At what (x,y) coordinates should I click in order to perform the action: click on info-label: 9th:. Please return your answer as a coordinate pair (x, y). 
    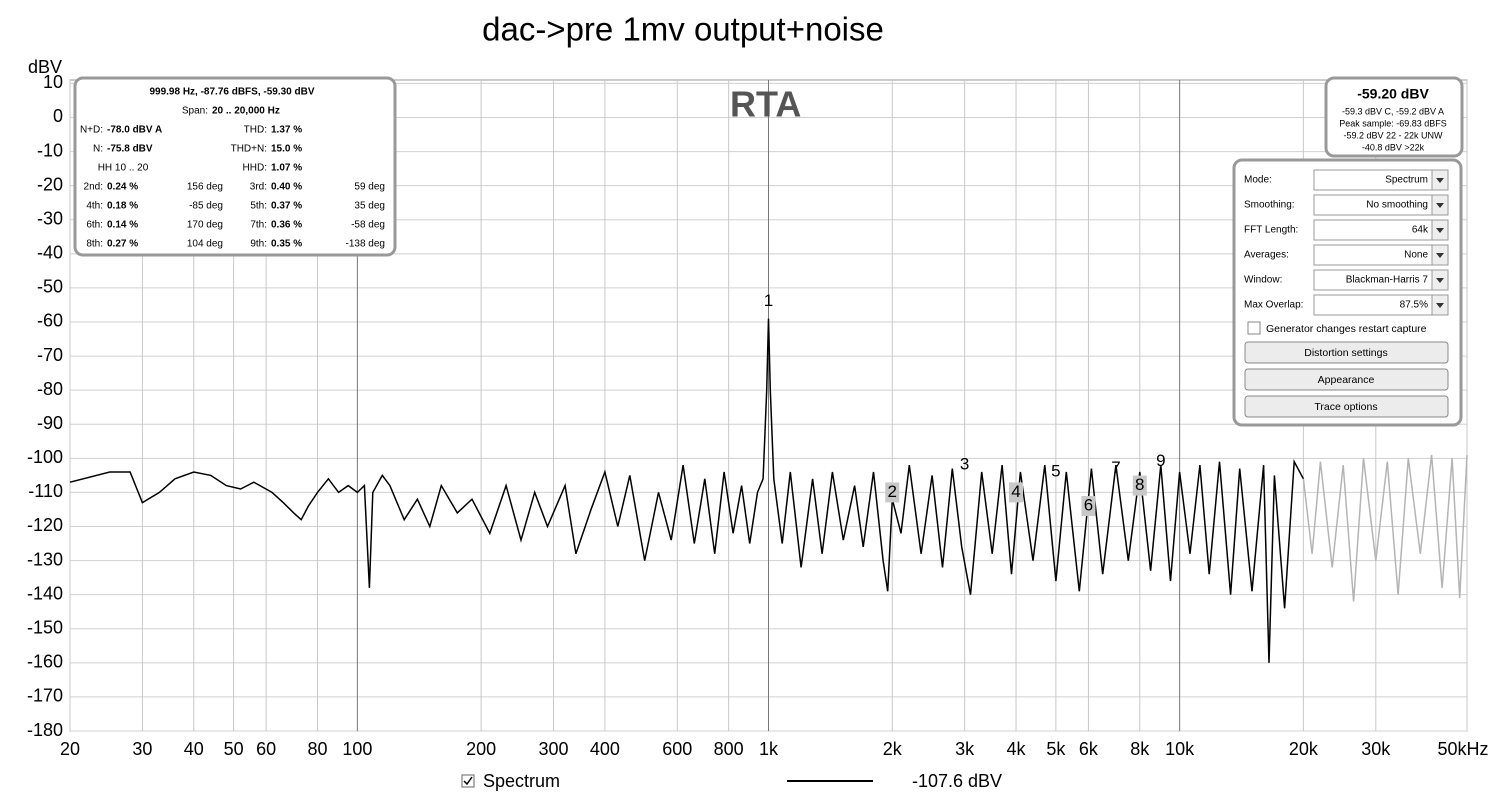
    Looking at the image, I should click on (258, 244).